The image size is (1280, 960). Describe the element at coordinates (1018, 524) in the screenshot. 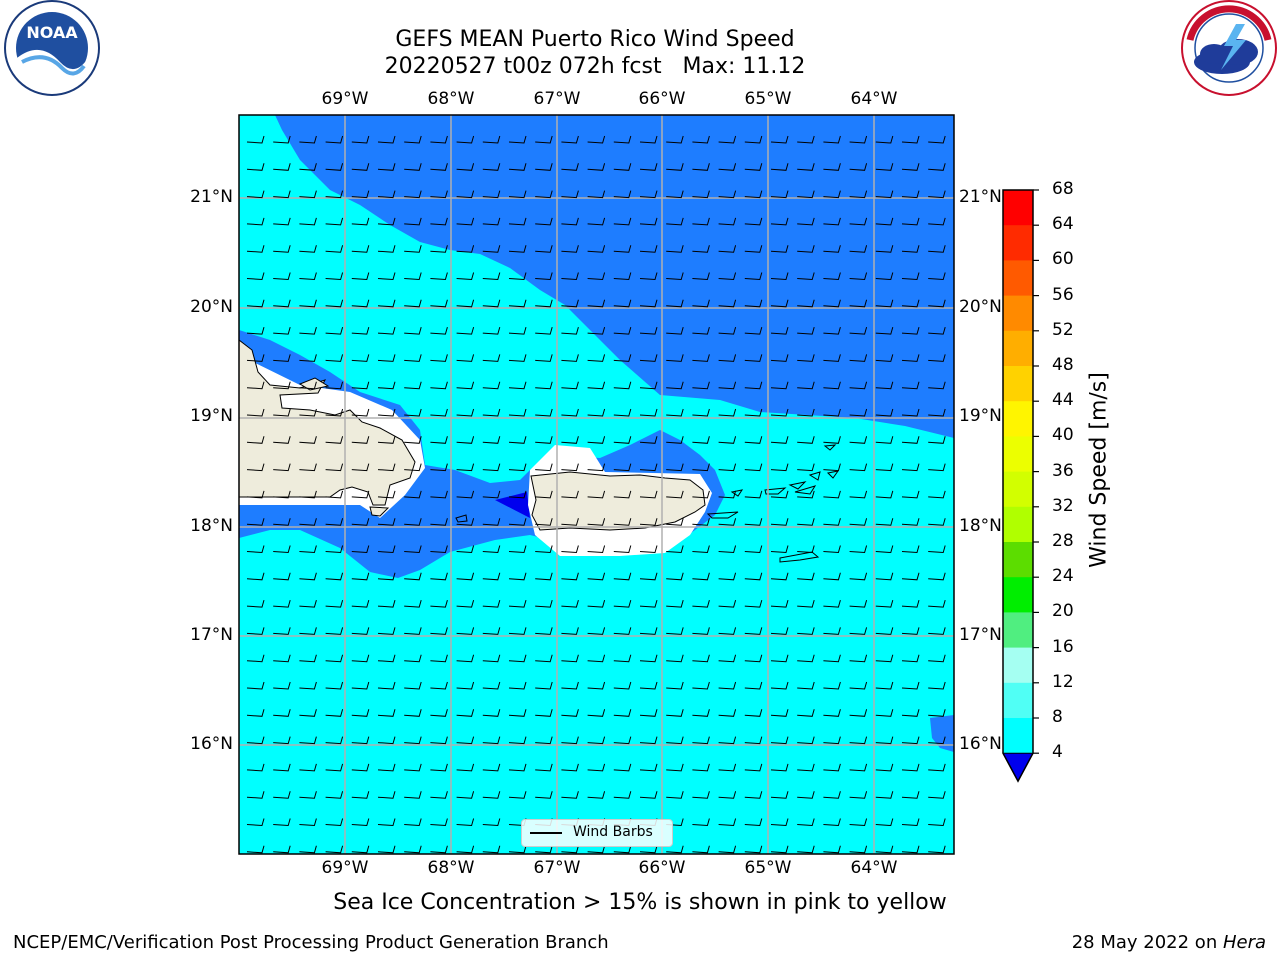

I see `colorbar-segment` at that location.